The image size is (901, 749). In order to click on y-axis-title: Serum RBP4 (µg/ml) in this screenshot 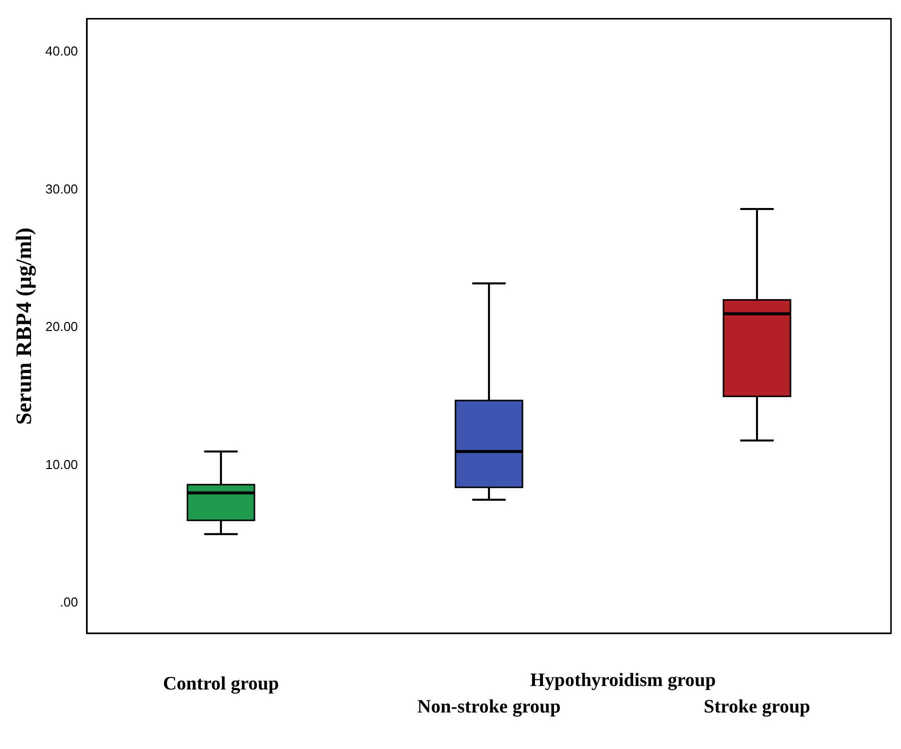, I will do `click(23, 326)`.